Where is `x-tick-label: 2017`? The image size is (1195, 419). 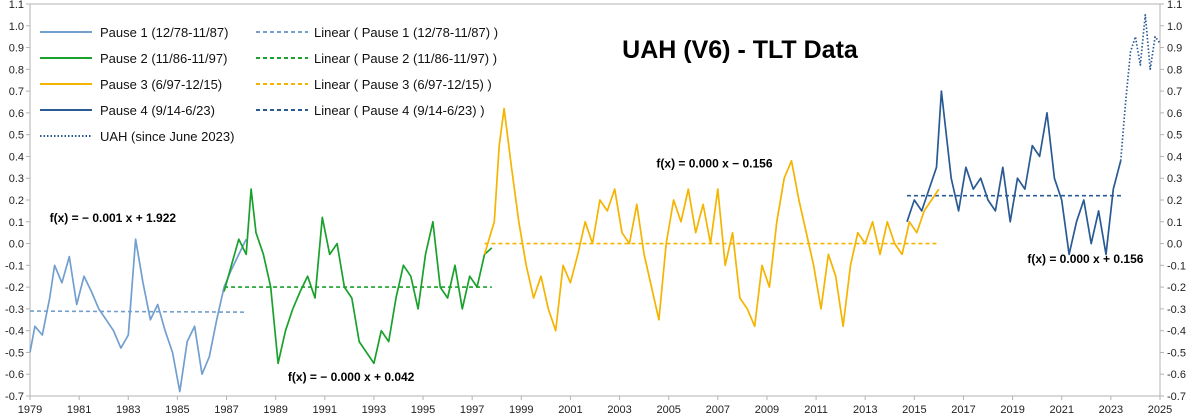 x-tick-label: 2017 is located at coordinates (963, 410).